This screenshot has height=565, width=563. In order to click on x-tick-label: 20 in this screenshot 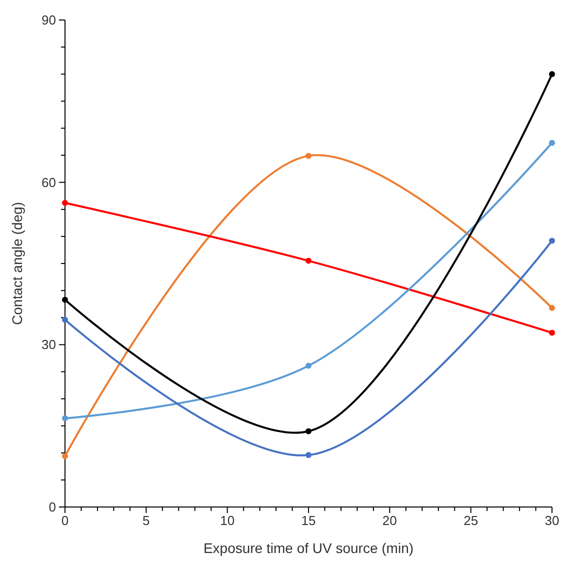, I will do `click(389, 520)`.